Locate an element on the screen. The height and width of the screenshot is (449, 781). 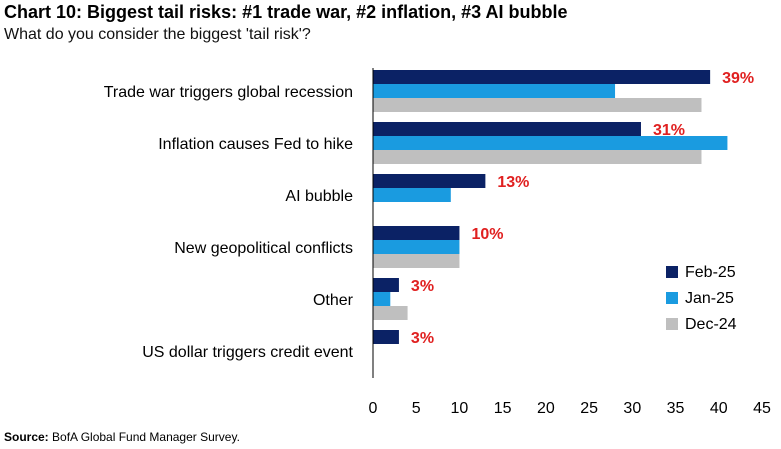
x-tick-label: 30 is located at coordinates (632, 408).